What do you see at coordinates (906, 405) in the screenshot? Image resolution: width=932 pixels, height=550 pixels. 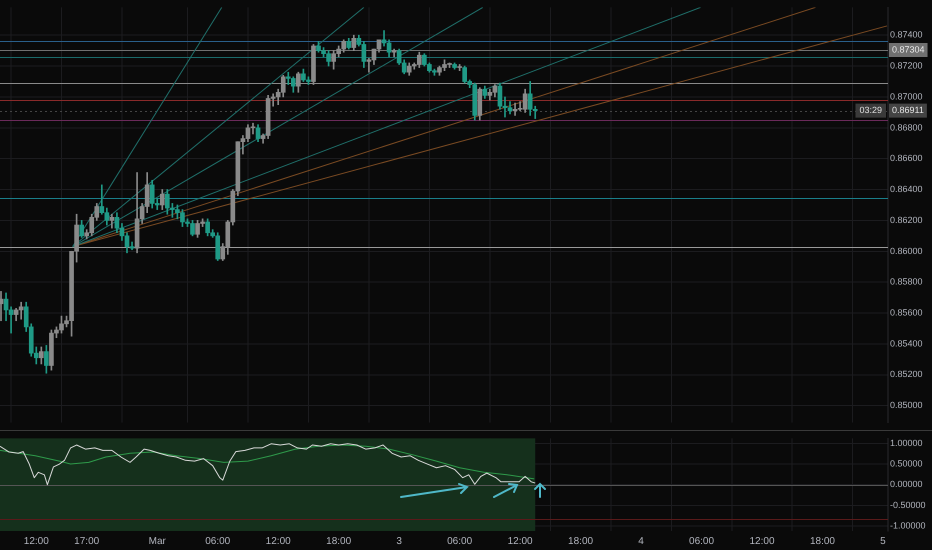 I see `y-tick-label: 0.85000` at bounding box center [906, 405].